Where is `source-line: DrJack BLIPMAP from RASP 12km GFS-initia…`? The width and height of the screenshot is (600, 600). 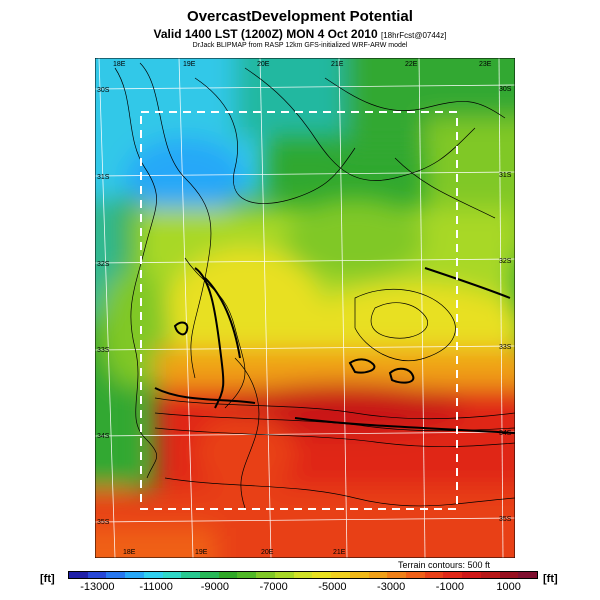 source-line: DrJack BLIPMAP from RASP 12km GFS-initia… is located at coordinates (300, 45).